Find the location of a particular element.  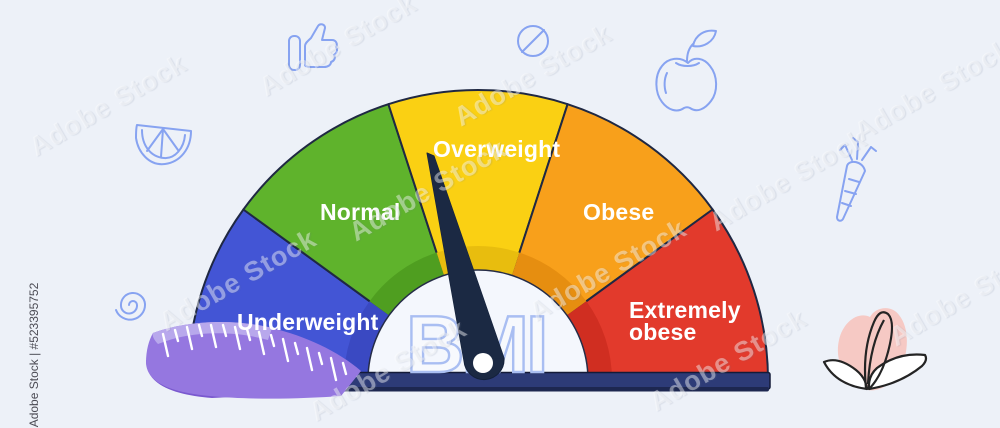

carrot-icon is located at coordinates (856, 179).